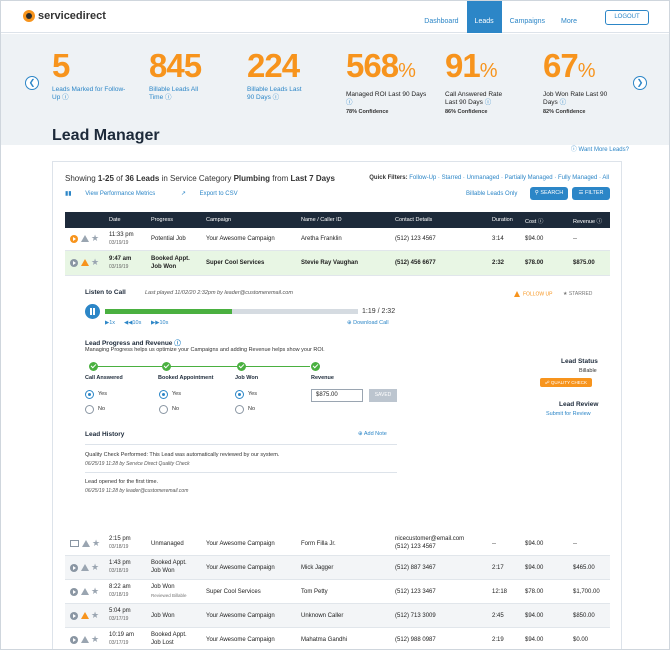 This screenshot has height=650, width=670. I want to click on revenue-input: $875.00, so click(337, 395).